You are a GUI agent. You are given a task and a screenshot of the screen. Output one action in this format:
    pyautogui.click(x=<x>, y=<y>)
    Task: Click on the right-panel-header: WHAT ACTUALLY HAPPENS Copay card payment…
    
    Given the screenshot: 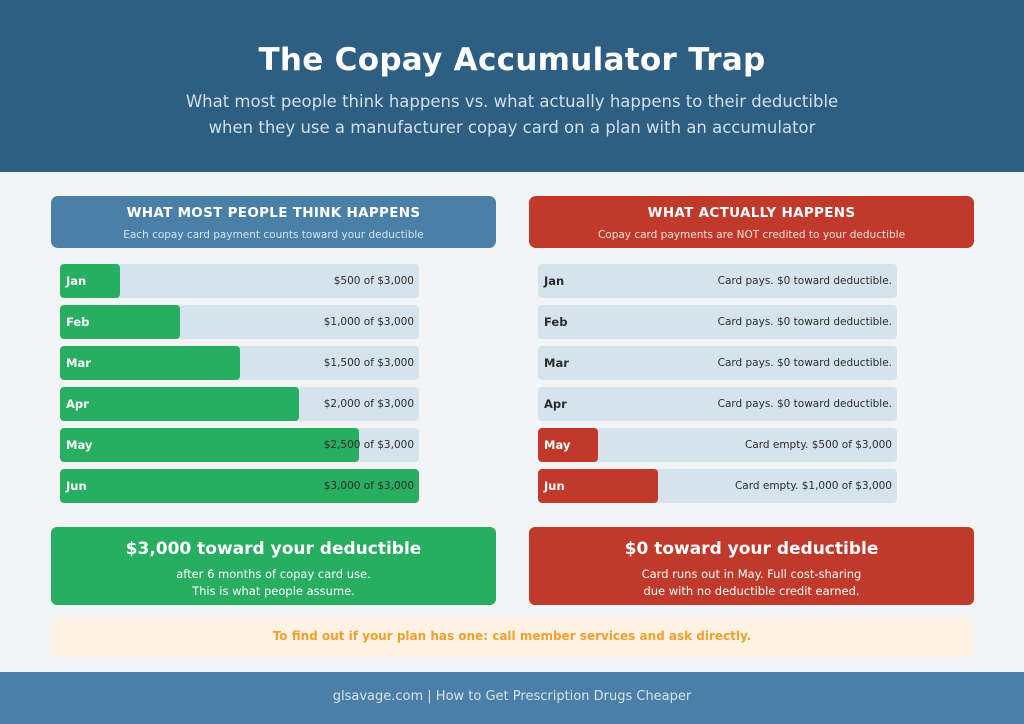 What is the action you would take?
    pyautogui.click(x=751, y=222)
    